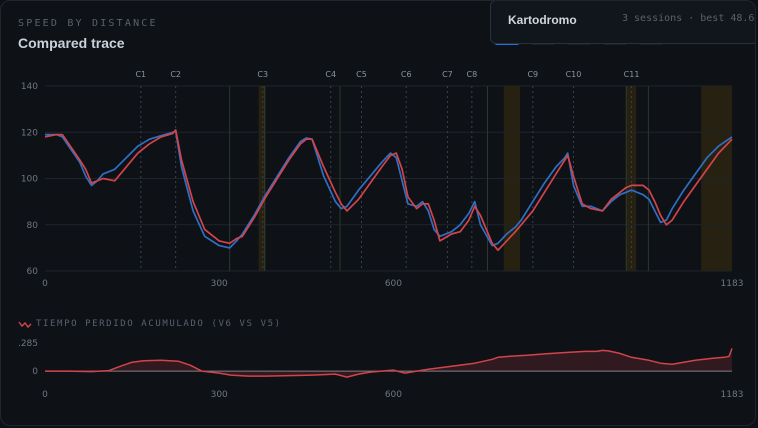 The height and width of the screenshot is (428, 758). I want to click on delta-line, so click(389, 363).